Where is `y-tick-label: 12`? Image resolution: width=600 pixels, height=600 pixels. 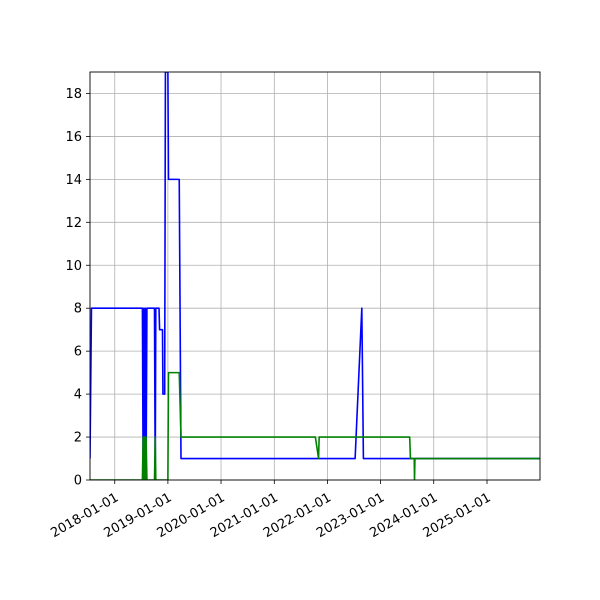 y-tick-label: 12 is located at coordinates (73, 223).